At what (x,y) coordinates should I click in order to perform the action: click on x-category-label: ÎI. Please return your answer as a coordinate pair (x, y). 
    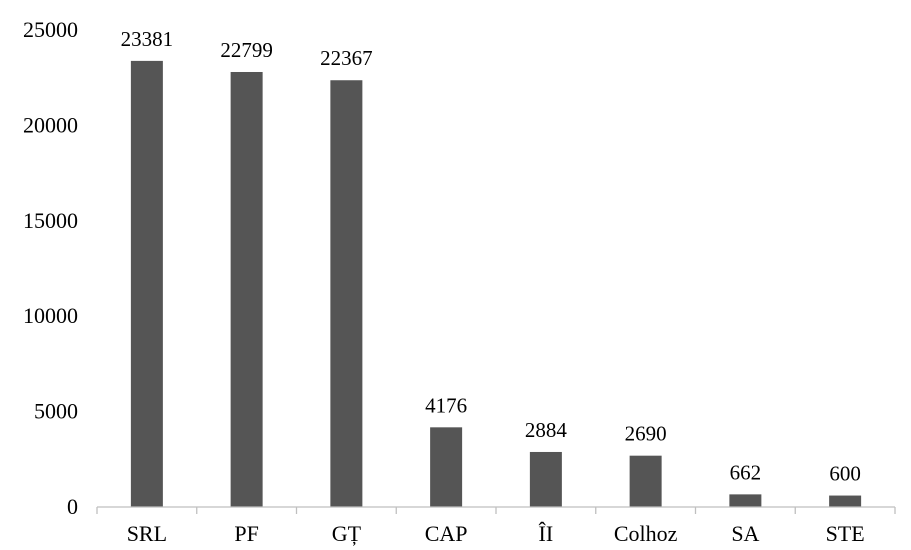
    Looking at the image, I should click on (546, 533).